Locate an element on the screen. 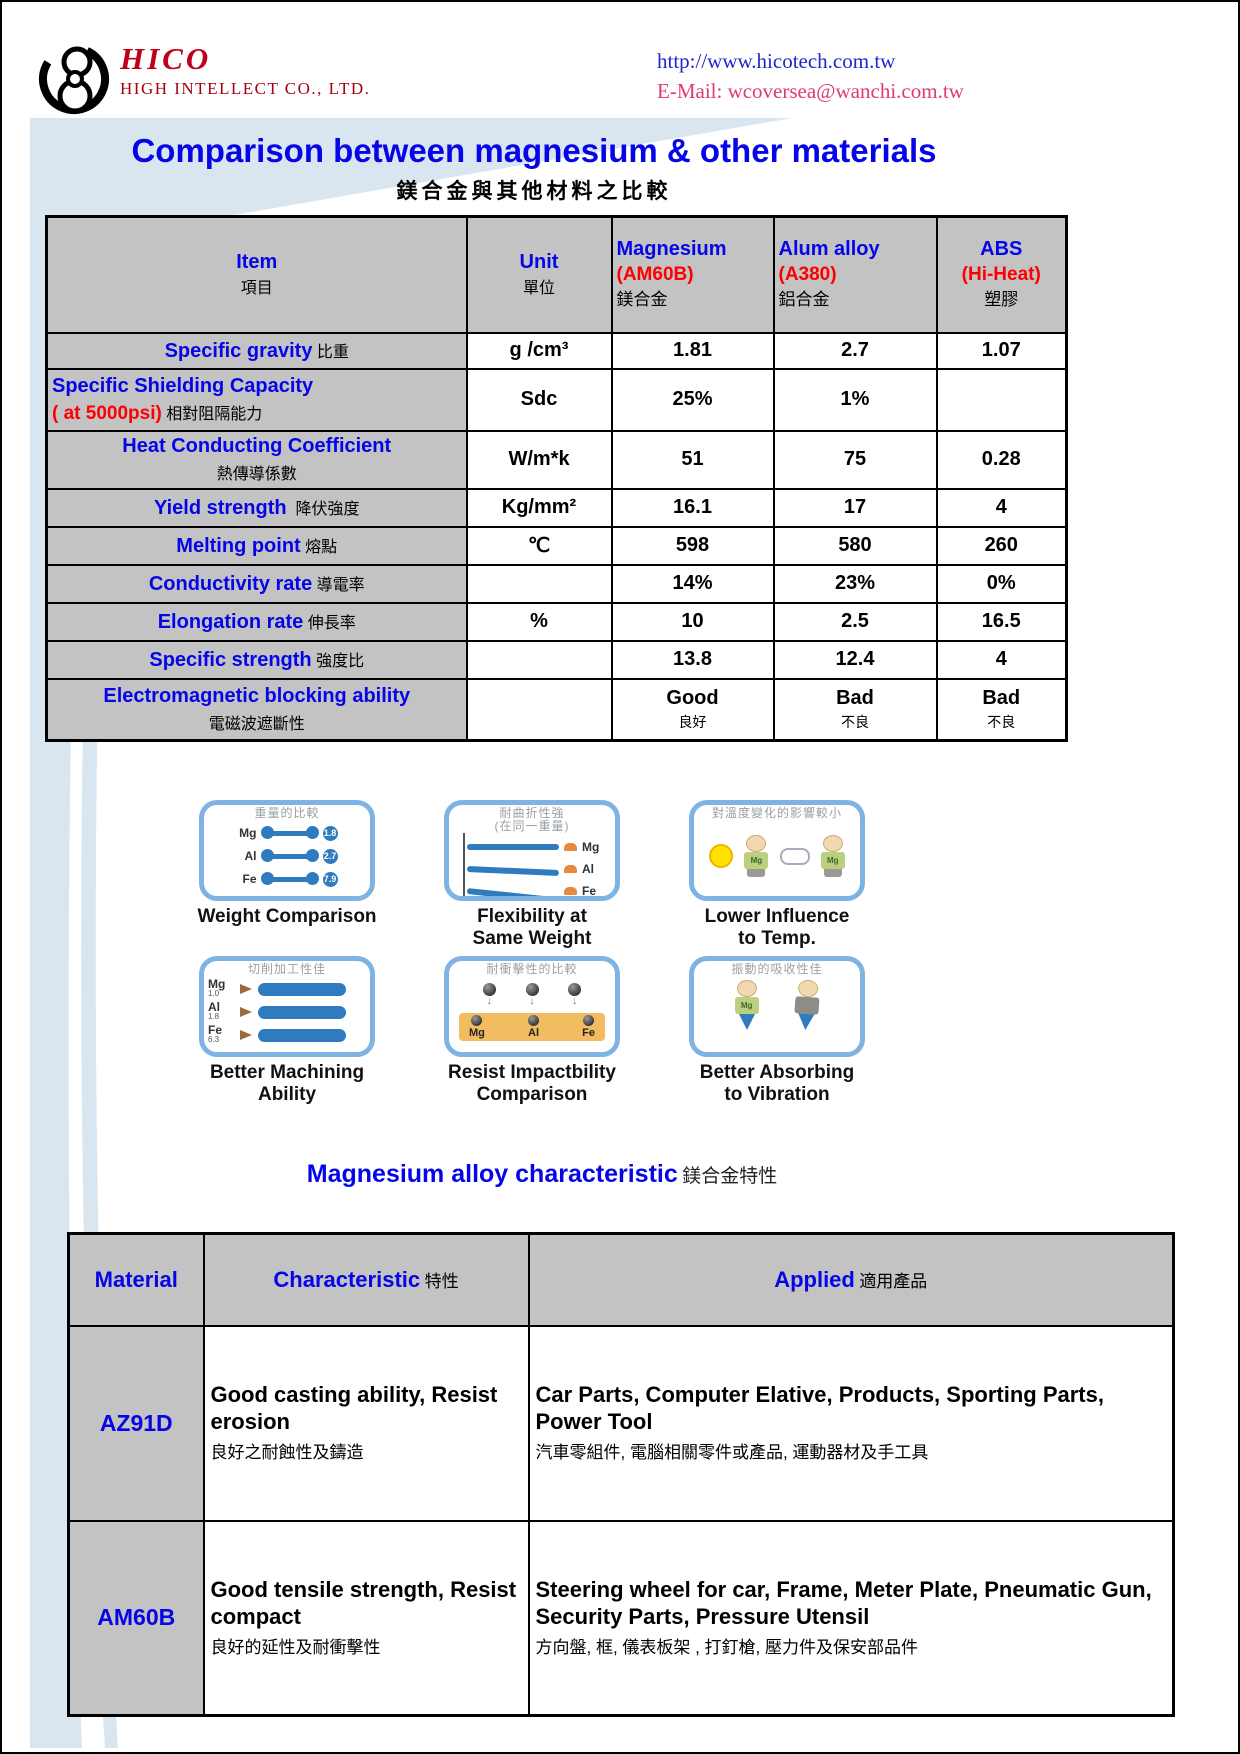  sun-icon is located at coordinates (721, 856).